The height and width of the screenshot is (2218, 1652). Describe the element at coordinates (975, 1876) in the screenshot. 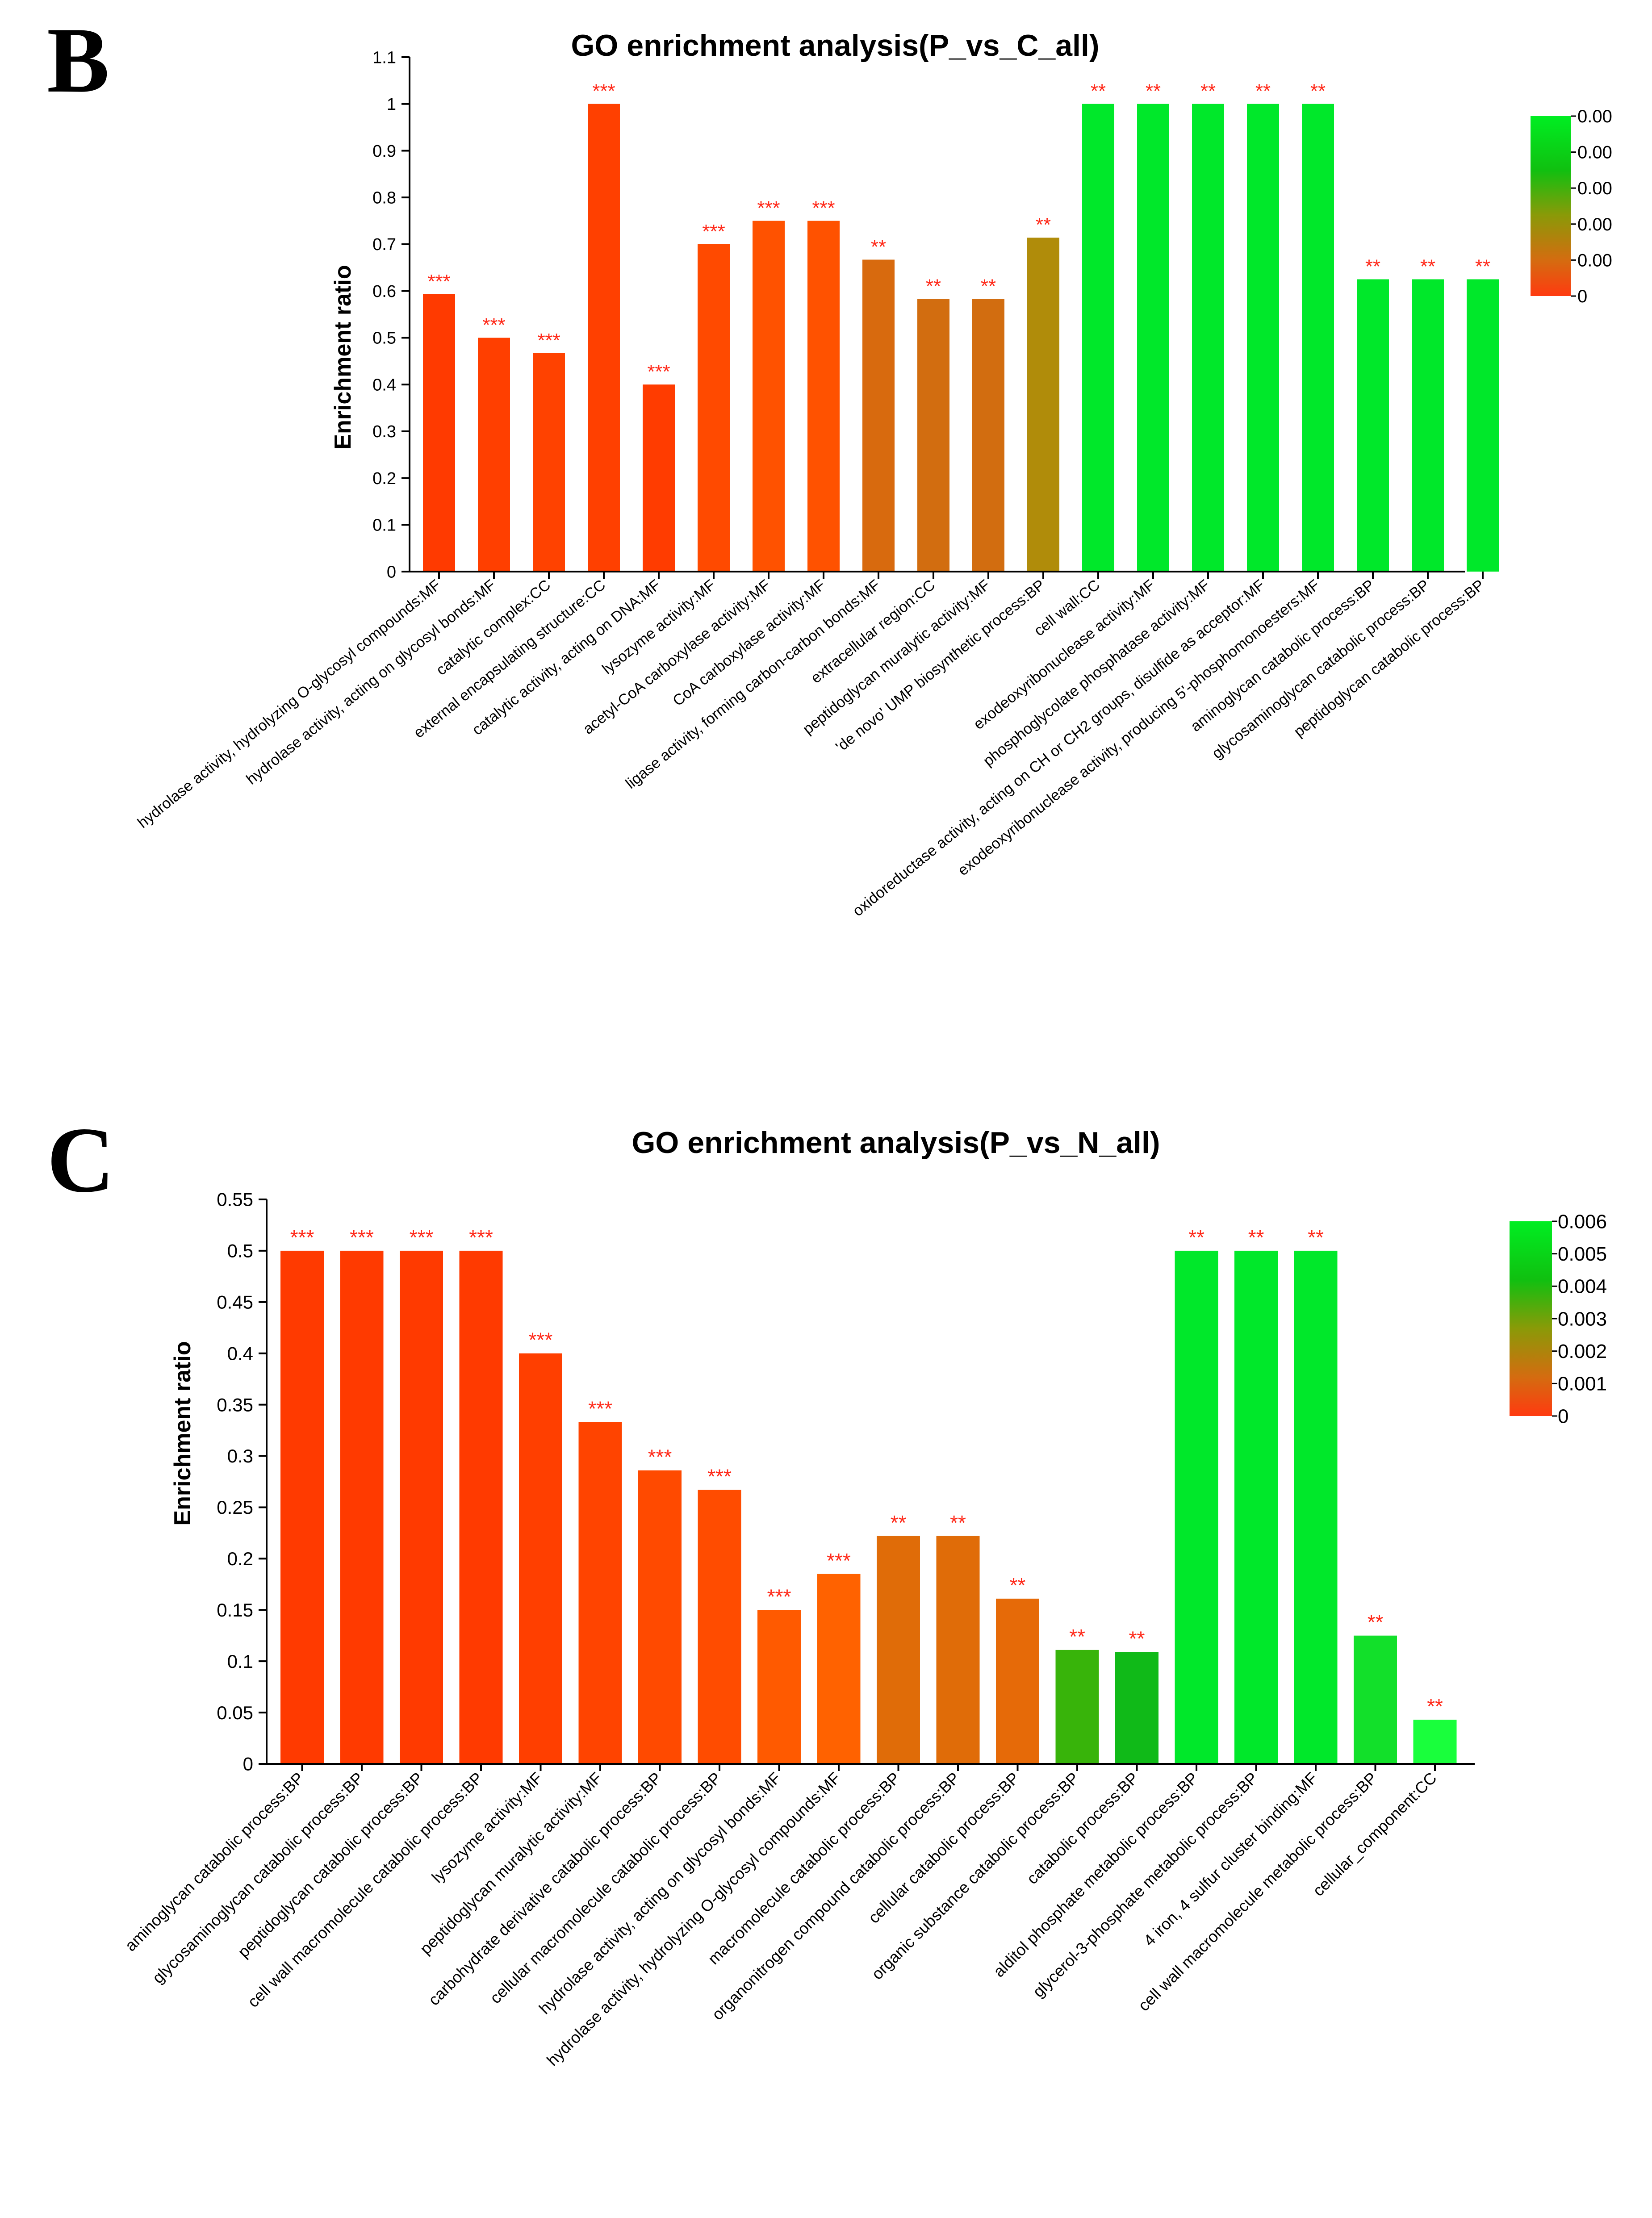

I see `panel-c-category-label: organic substance catabolic process:BP` at that location.